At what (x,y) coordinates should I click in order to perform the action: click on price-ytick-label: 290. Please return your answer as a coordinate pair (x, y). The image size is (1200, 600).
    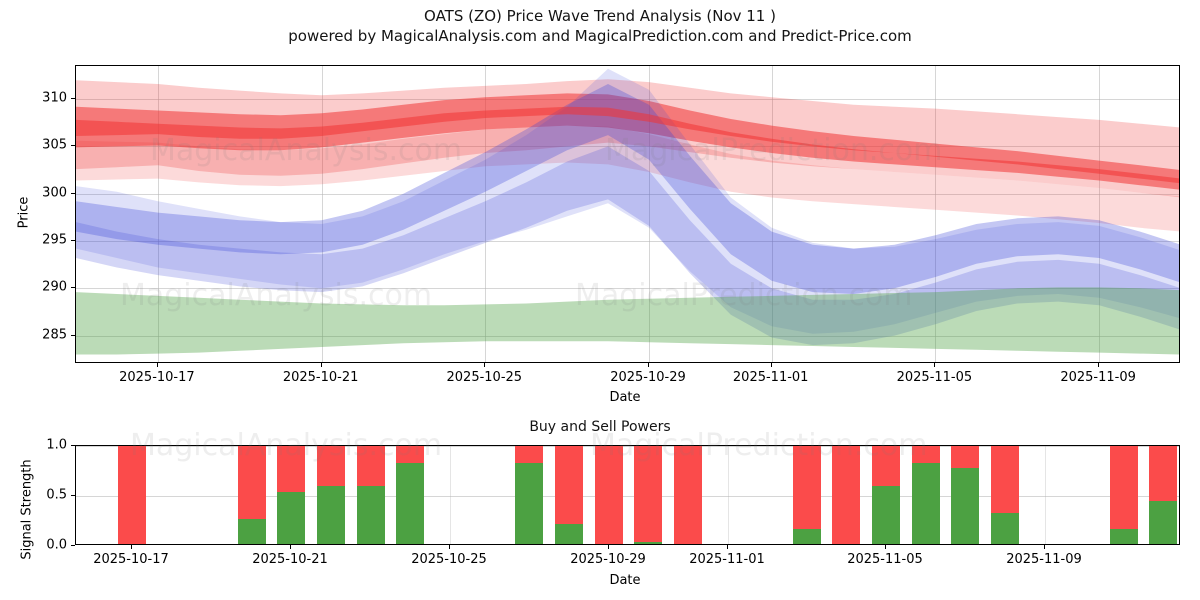
    Looking at the image, I should click on (54, 287).